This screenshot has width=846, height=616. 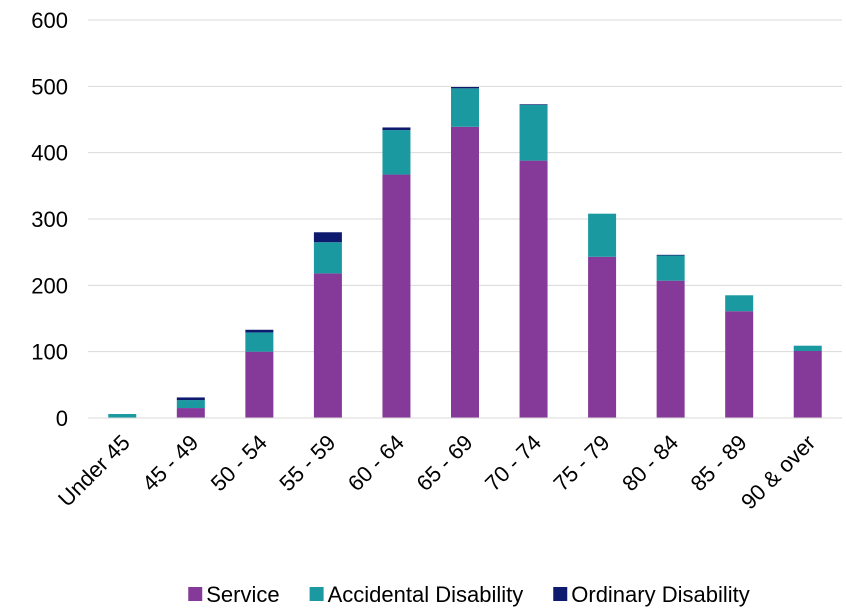 What do you see at coordinates (650, 463) in the screenshot?
I see `x-tick-label-80-84: 80 - 84` at bounding box center [650, 463].